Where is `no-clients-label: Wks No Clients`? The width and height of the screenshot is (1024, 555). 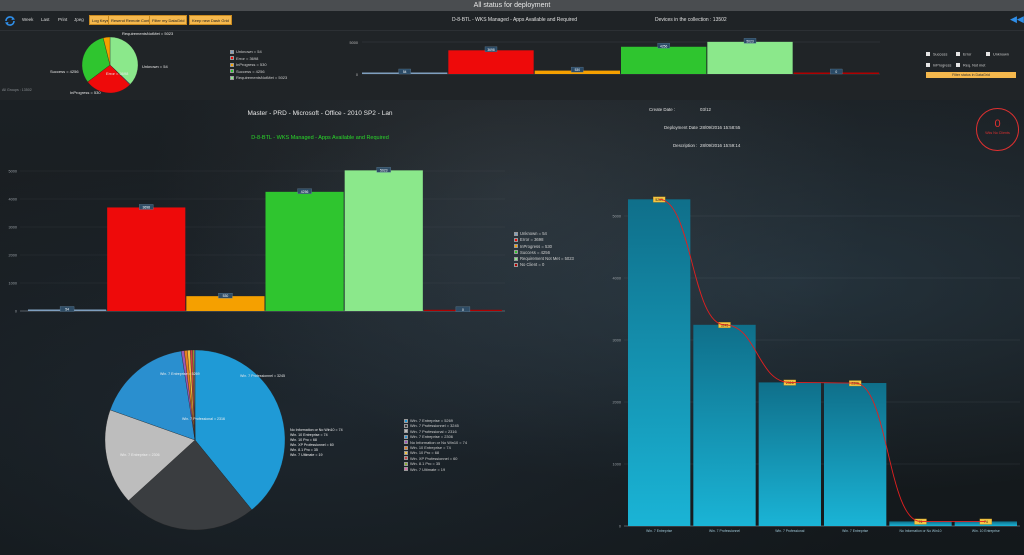 no-clients-label: Wks No Clients is located at coordinates (997, 133).